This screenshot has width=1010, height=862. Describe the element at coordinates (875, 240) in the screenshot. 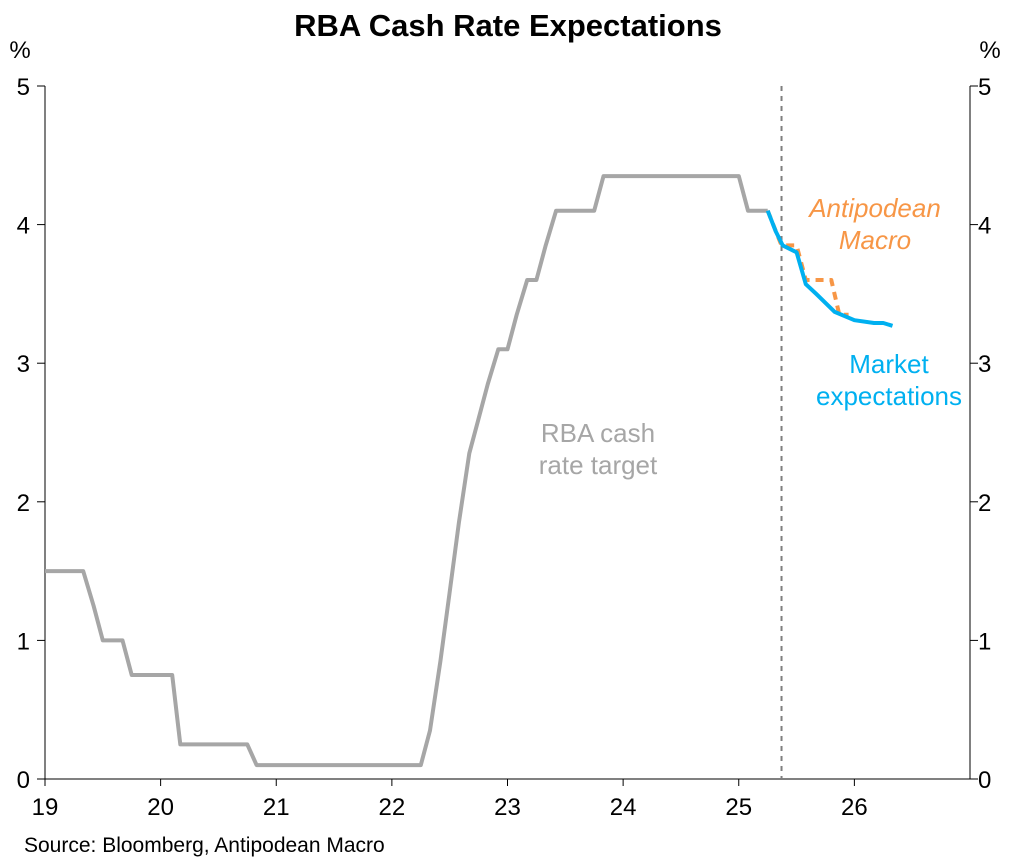

I see `series-label-line: Macro` at that location.